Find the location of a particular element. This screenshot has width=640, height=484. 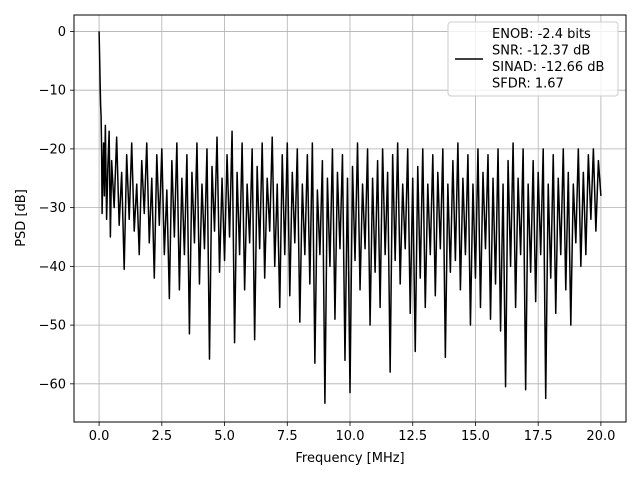

x-tick-label: 10.0 is located at coordinates (350, 436).